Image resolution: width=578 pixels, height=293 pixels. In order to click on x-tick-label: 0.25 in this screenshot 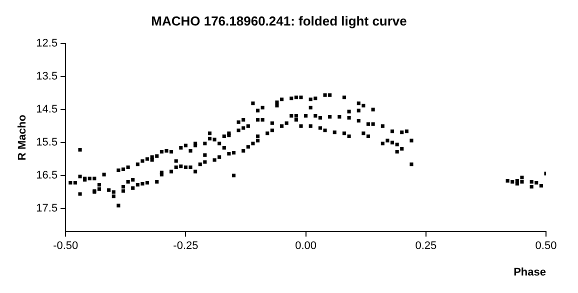, I will do `click(426, 246)`.